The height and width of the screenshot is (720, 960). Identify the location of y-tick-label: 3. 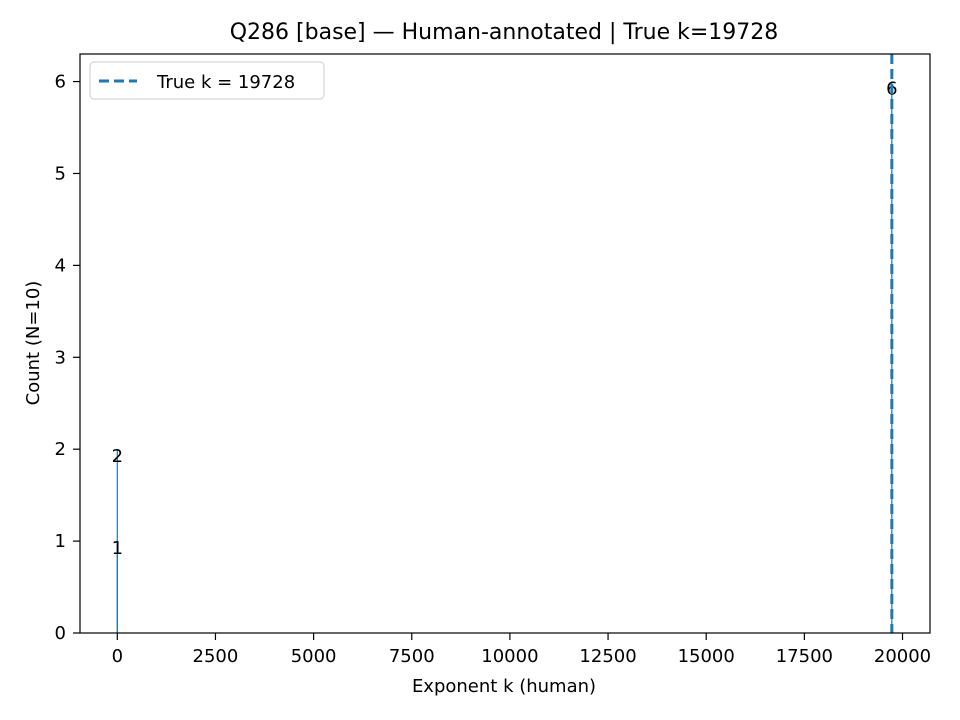
(60, 357).